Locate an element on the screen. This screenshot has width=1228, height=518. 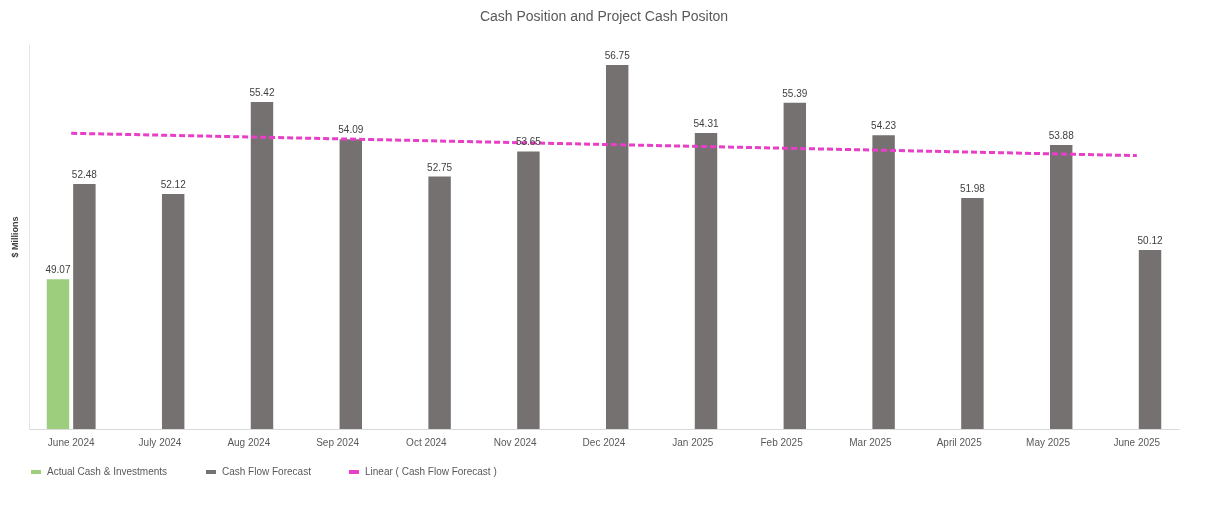
data-label: 50.12 is located at coordinates (1150, 240).